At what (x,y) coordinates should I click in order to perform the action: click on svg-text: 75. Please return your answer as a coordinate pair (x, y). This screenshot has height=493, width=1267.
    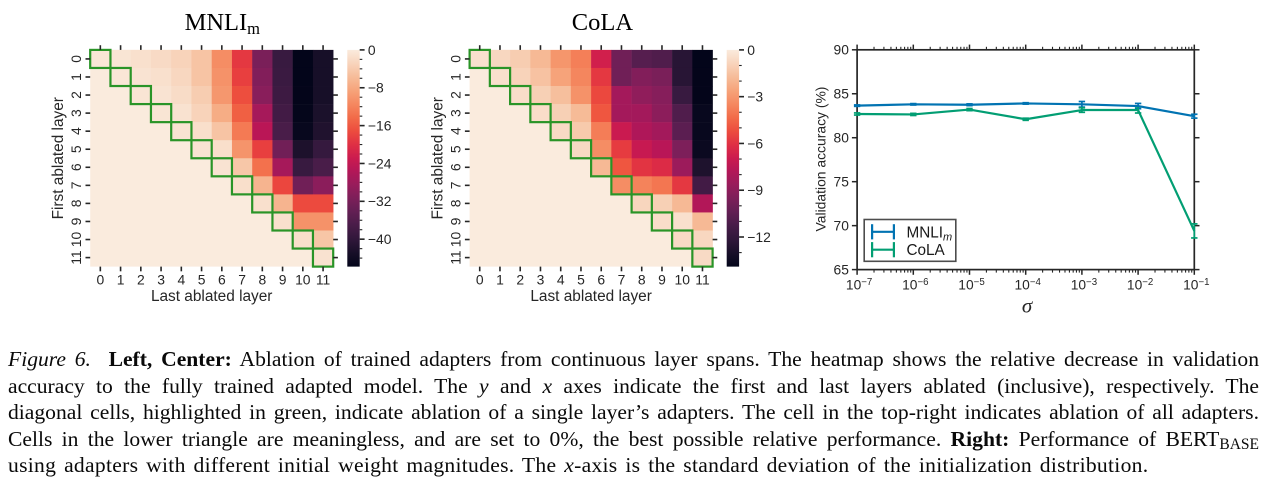
    Looking at the image, I should click on (842, 182).